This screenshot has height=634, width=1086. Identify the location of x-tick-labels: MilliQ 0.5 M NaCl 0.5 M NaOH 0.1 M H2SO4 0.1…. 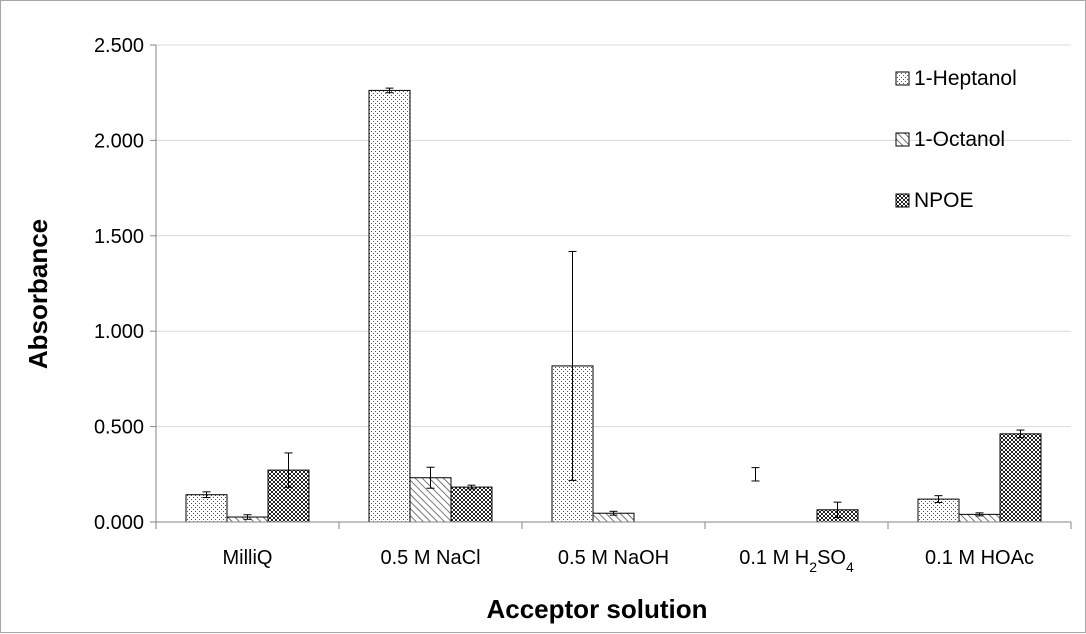
(628, 561).